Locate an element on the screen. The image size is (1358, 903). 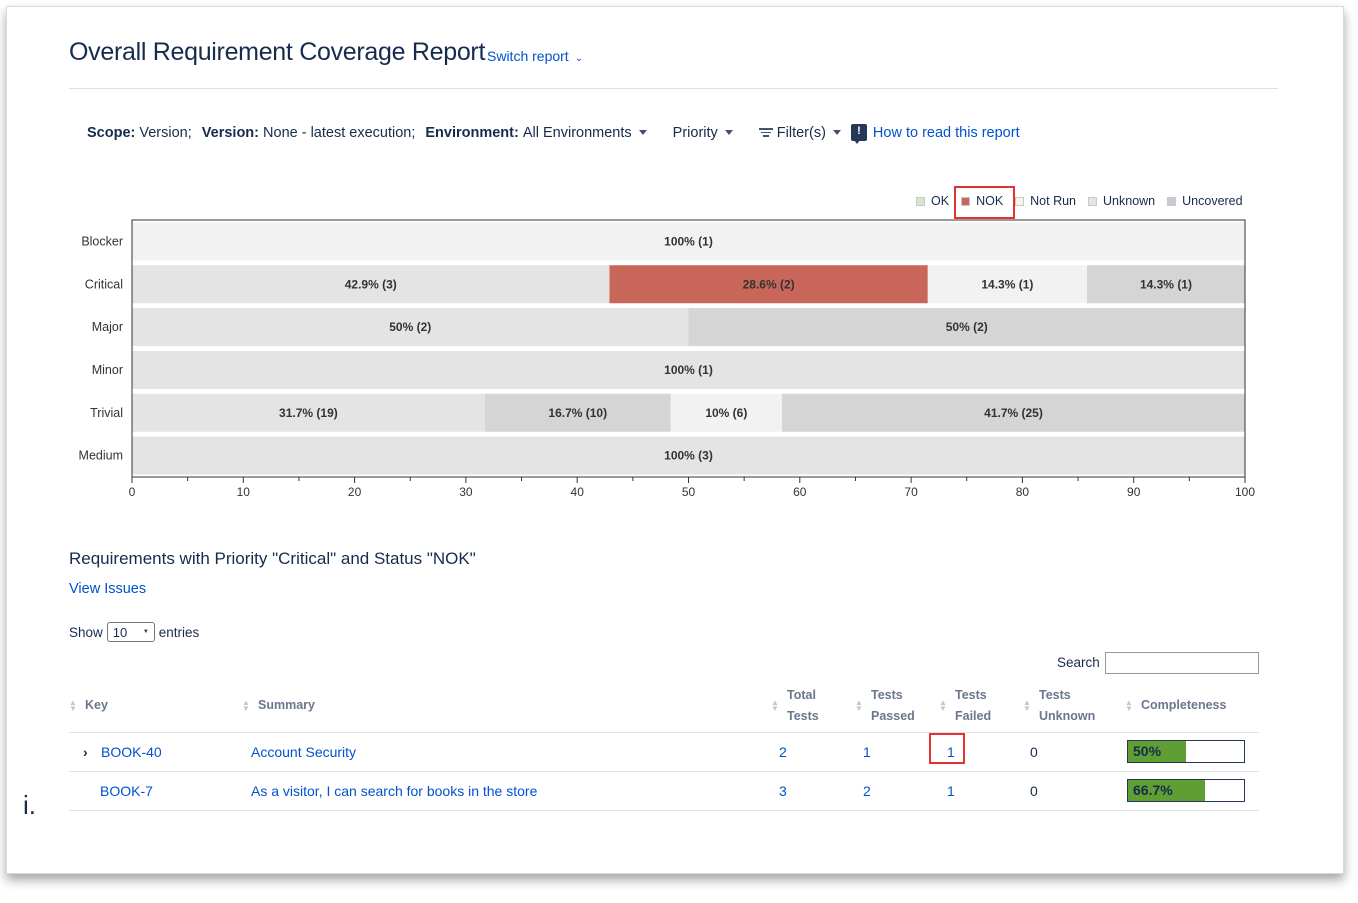
legend-label: Uncovered is located at coordinates (1212, 201).